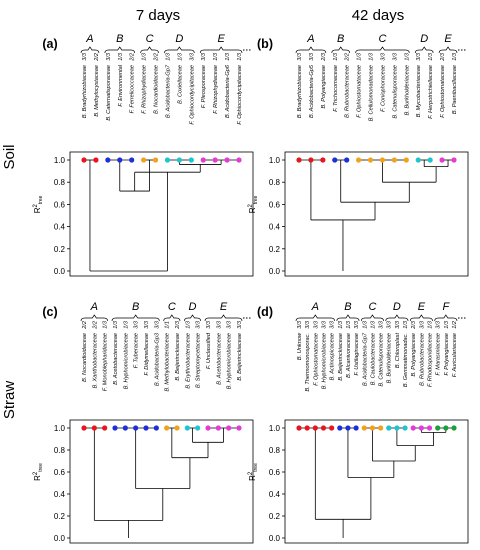  What do you see at coordinates (156, 428) in the screenshot?
I see `leaf-dot-blue` at bounding box center [156, 428].